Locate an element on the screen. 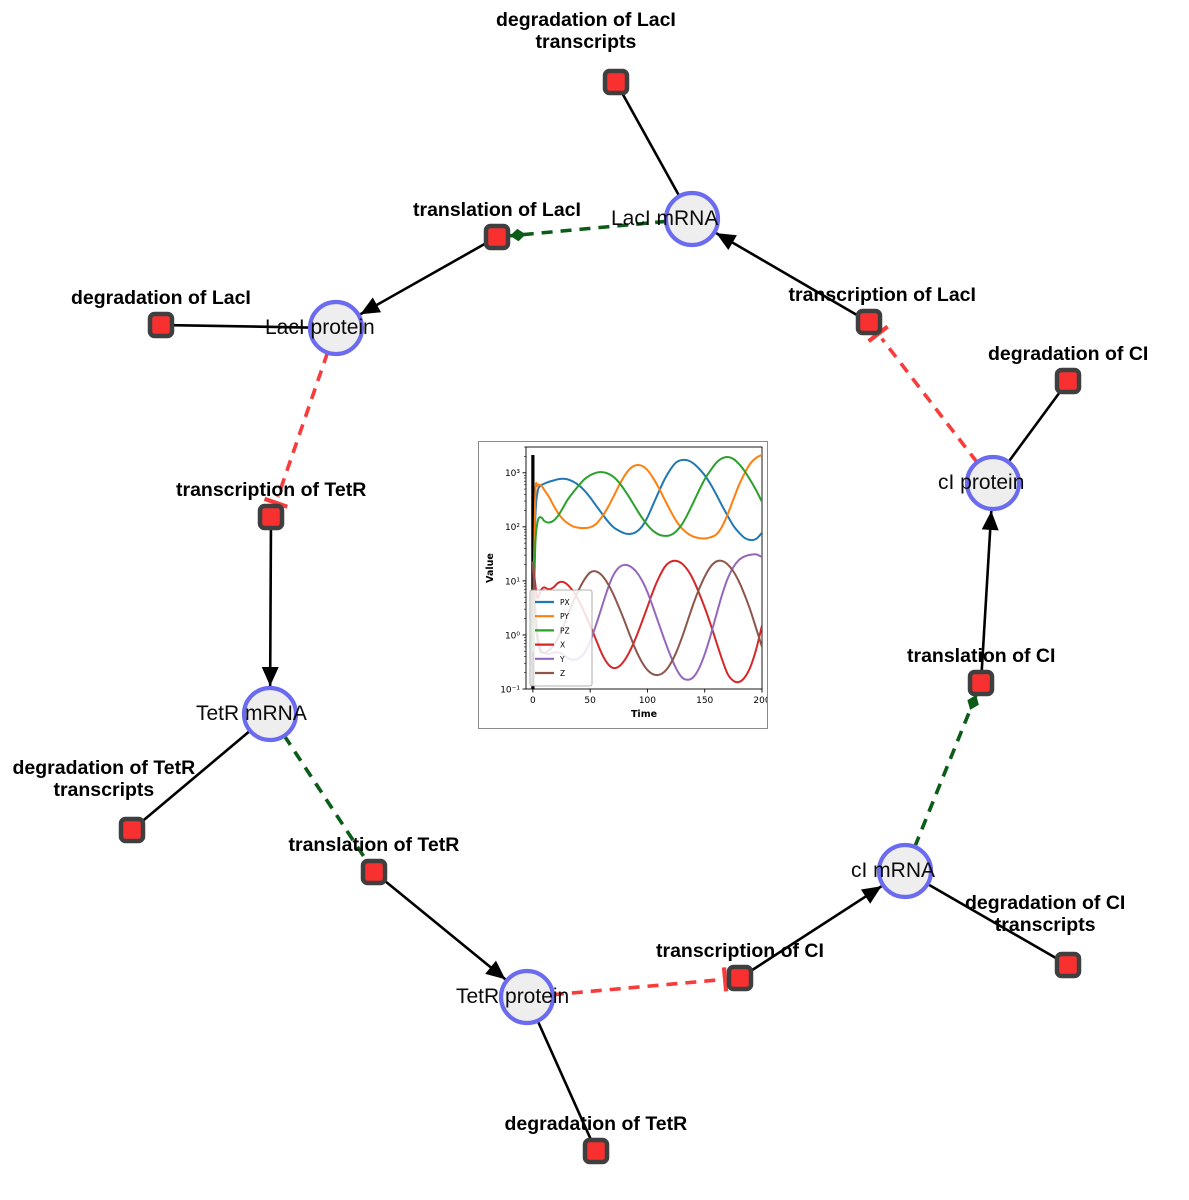  reaction-label-line: degradation of CI is located at coordinates (1068, 354).